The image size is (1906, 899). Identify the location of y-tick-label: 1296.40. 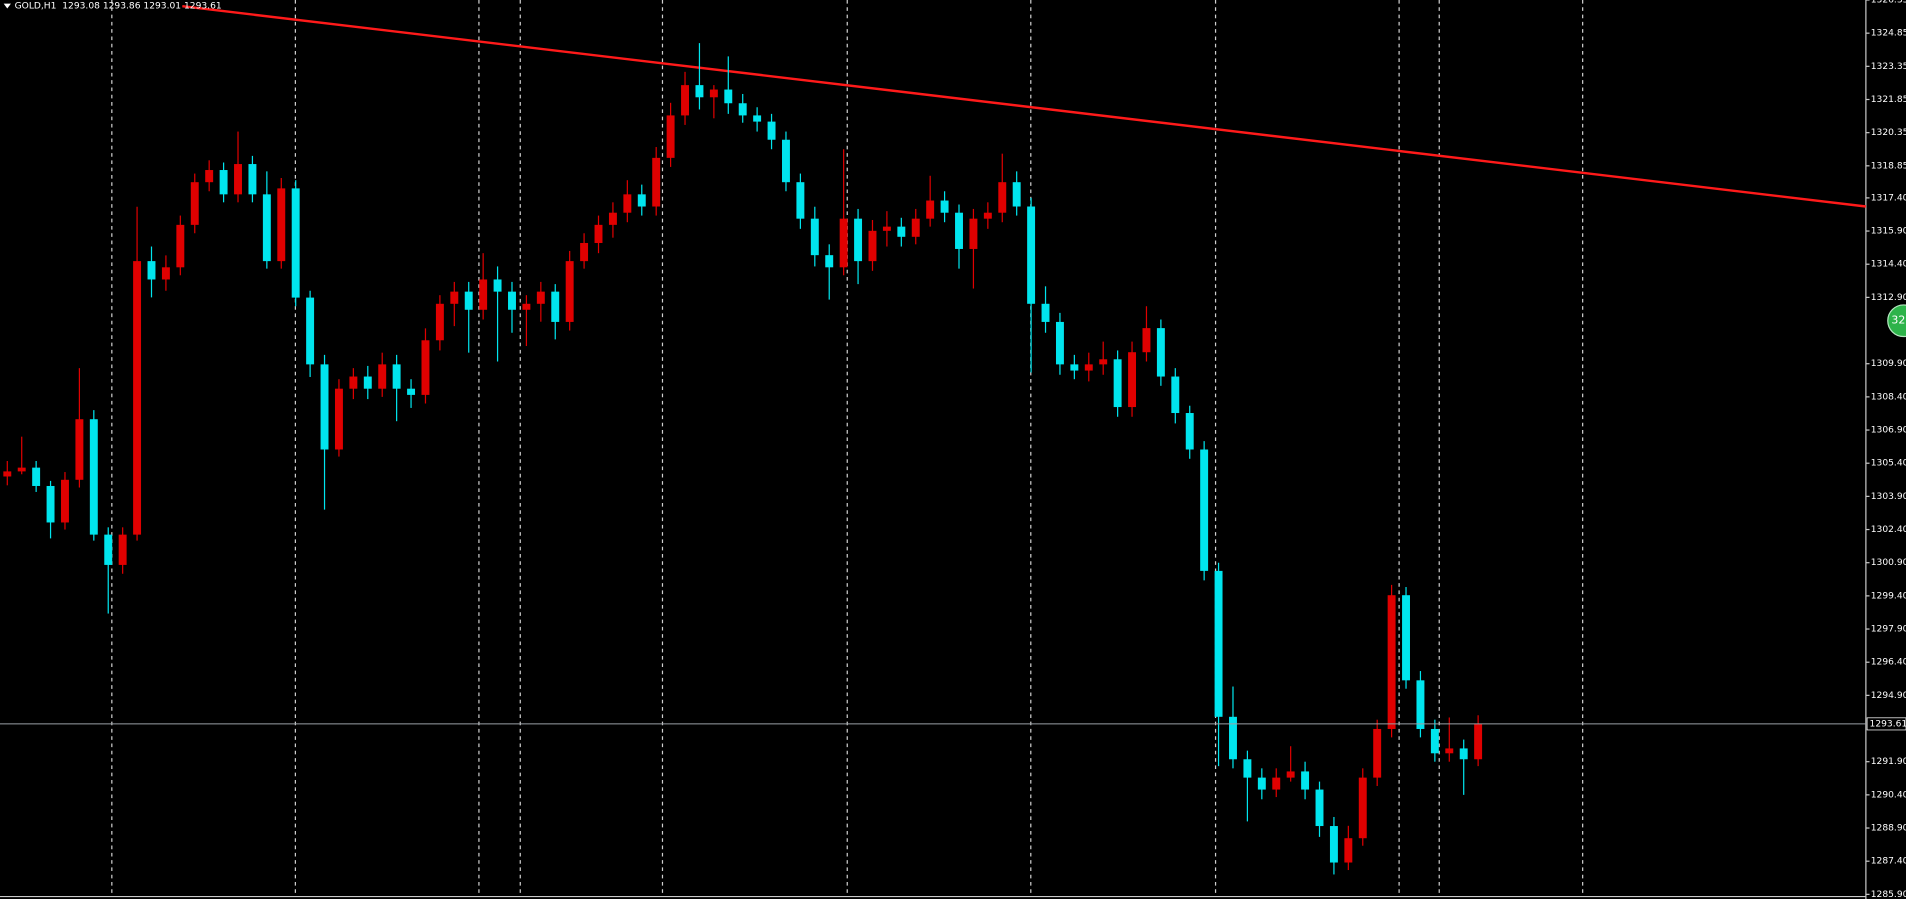
(1888, 663).